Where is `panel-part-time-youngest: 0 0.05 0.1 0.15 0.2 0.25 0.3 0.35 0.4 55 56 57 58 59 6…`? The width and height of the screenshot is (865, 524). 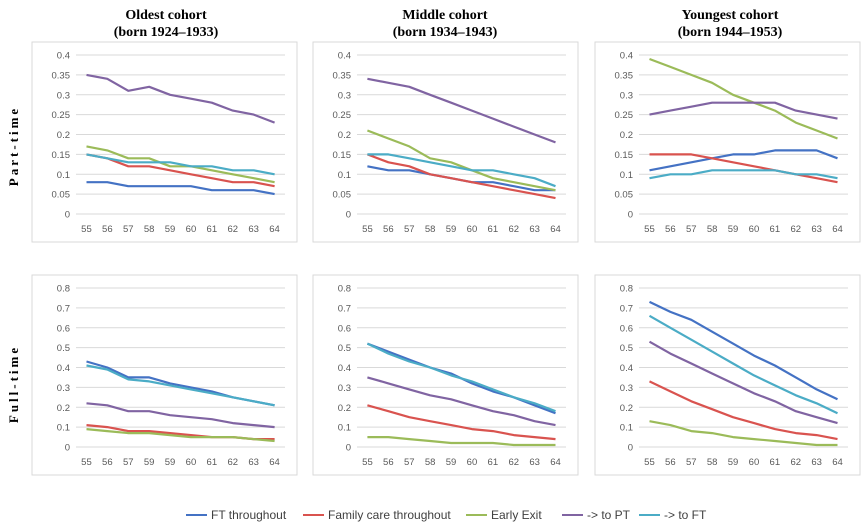
panel-part-time-youngest: 0 0.05 0.1 0.15 0.2 0.25 0.3 0.35 0.4 55 56 57 58 59 6… is located at coordinates (727, 142).